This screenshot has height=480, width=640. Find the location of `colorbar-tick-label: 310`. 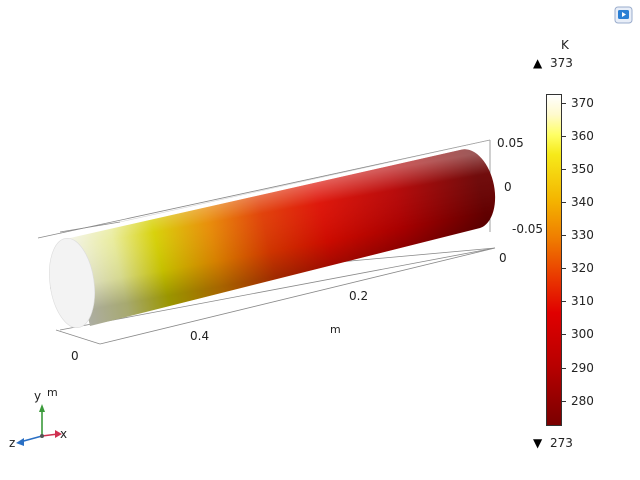

colorbar-tick-label: 310 is located at coordinates (582, 301).